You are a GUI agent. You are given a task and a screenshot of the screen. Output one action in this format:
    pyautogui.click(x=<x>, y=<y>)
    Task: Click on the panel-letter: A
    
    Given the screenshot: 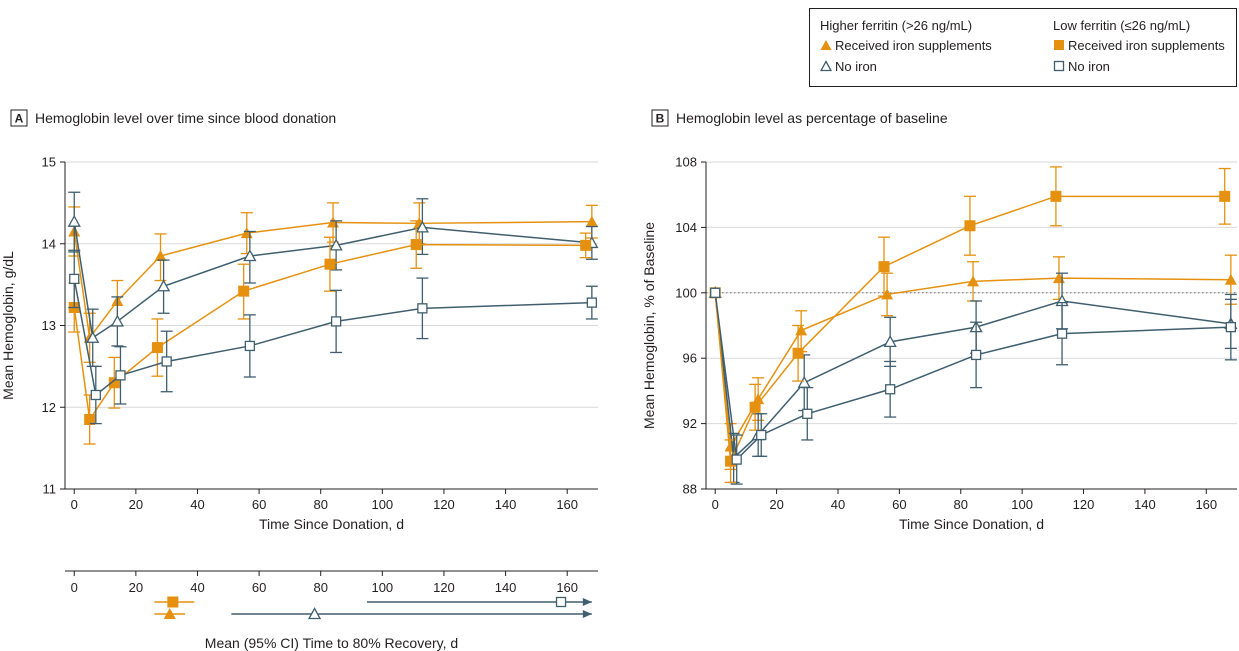 What is the action you would take?
    pyautogui.click(x=19, y=119)
    